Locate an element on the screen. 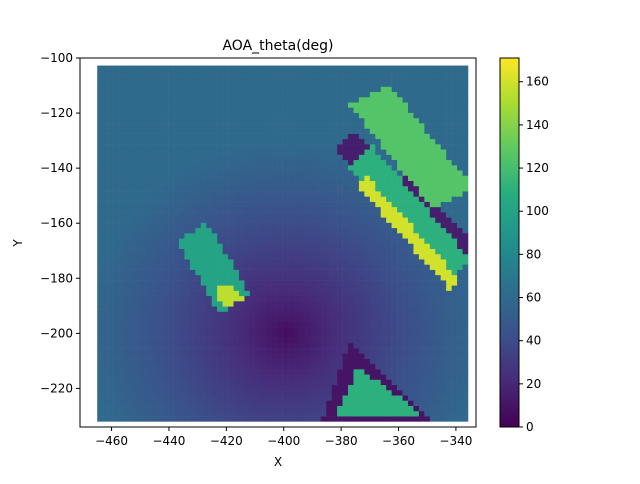 This screenshot has width=640, height=484. y-tick-label: −200 is located at coordinates (56, 333).